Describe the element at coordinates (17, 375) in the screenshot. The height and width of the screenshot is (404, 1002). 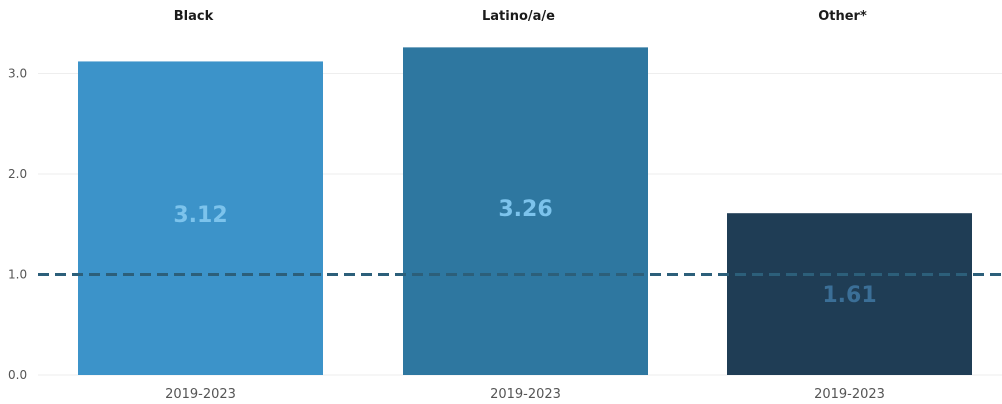
I see `y-tick-label: 0.0` at that location.